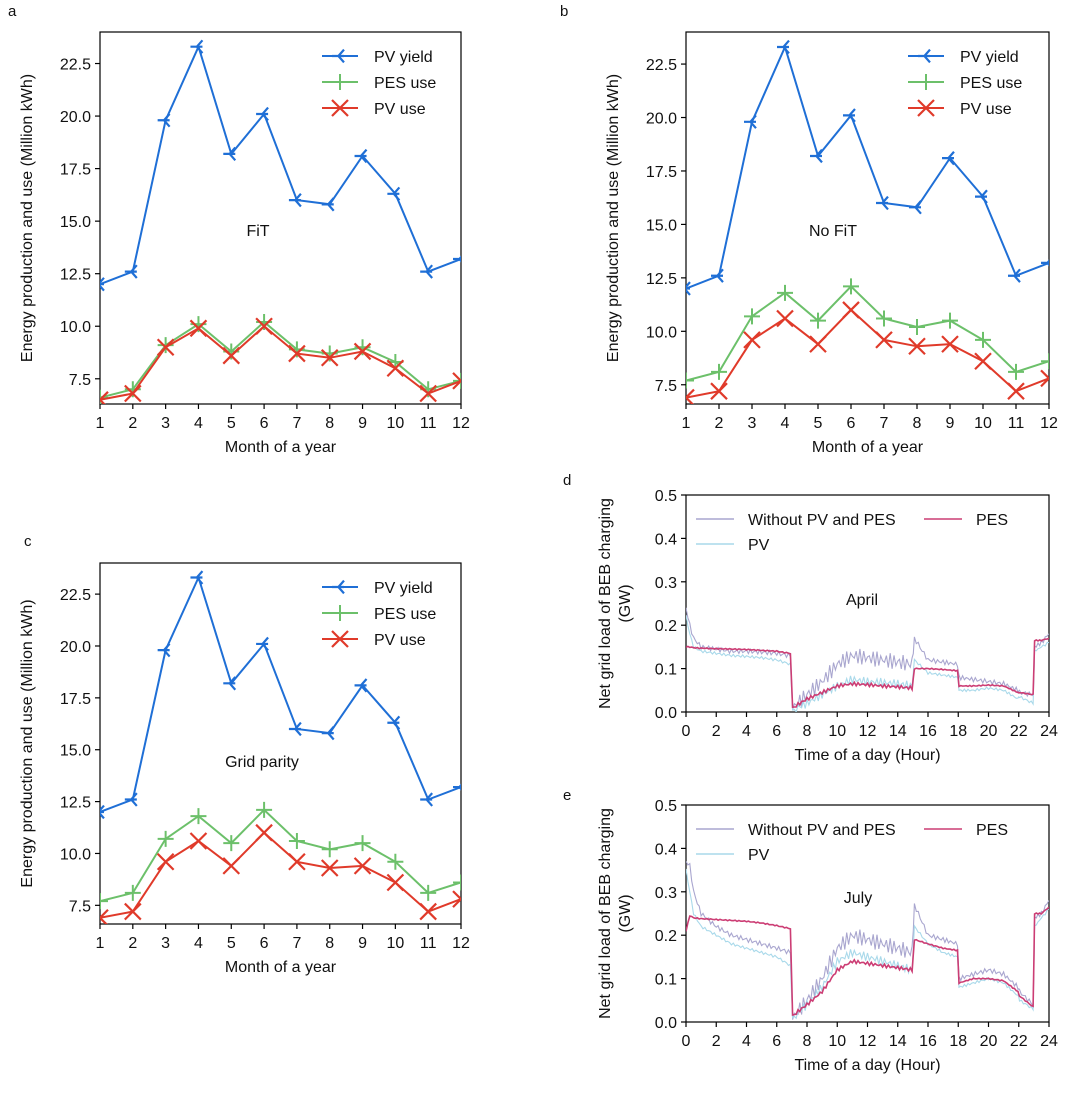 This screenshot has height=1104, width=1080. Describe the element at coordinates (567, 795) in the screenshot. I see `panel-label: e` at that location.